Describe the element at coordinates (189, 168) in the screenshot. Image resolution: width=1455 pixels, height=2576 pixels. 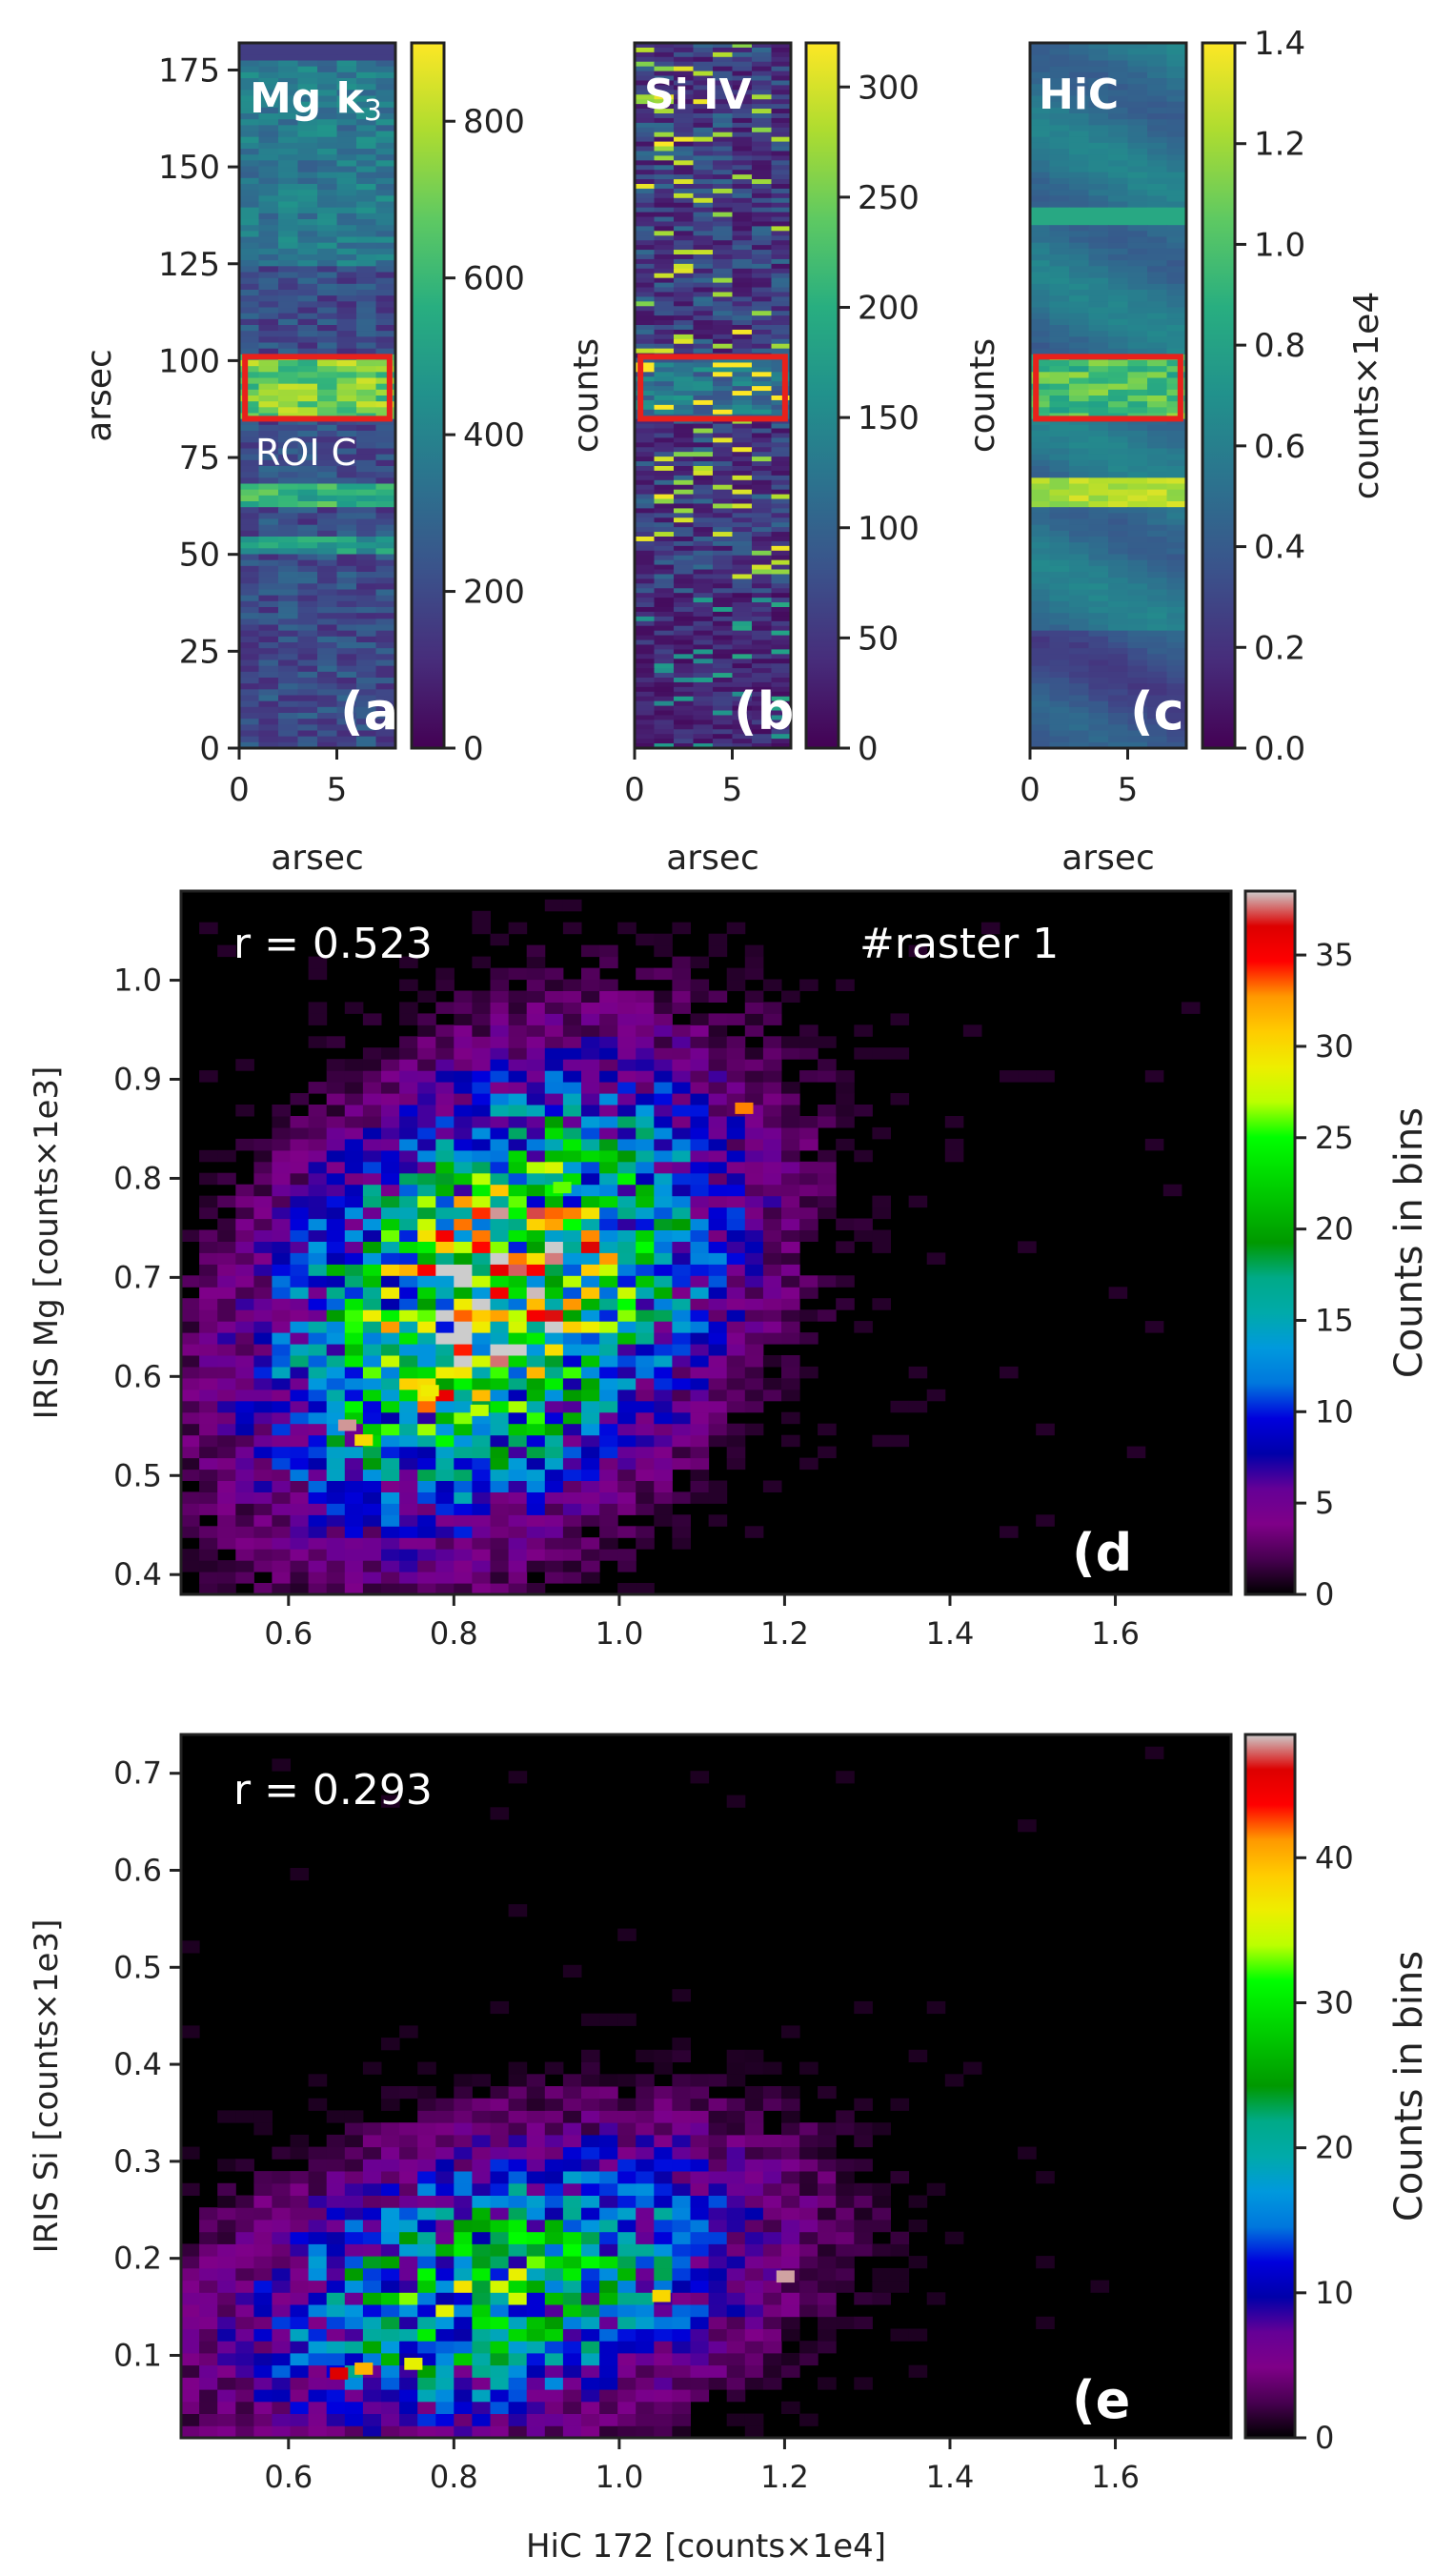
I see `tick-label: 150` at that location.